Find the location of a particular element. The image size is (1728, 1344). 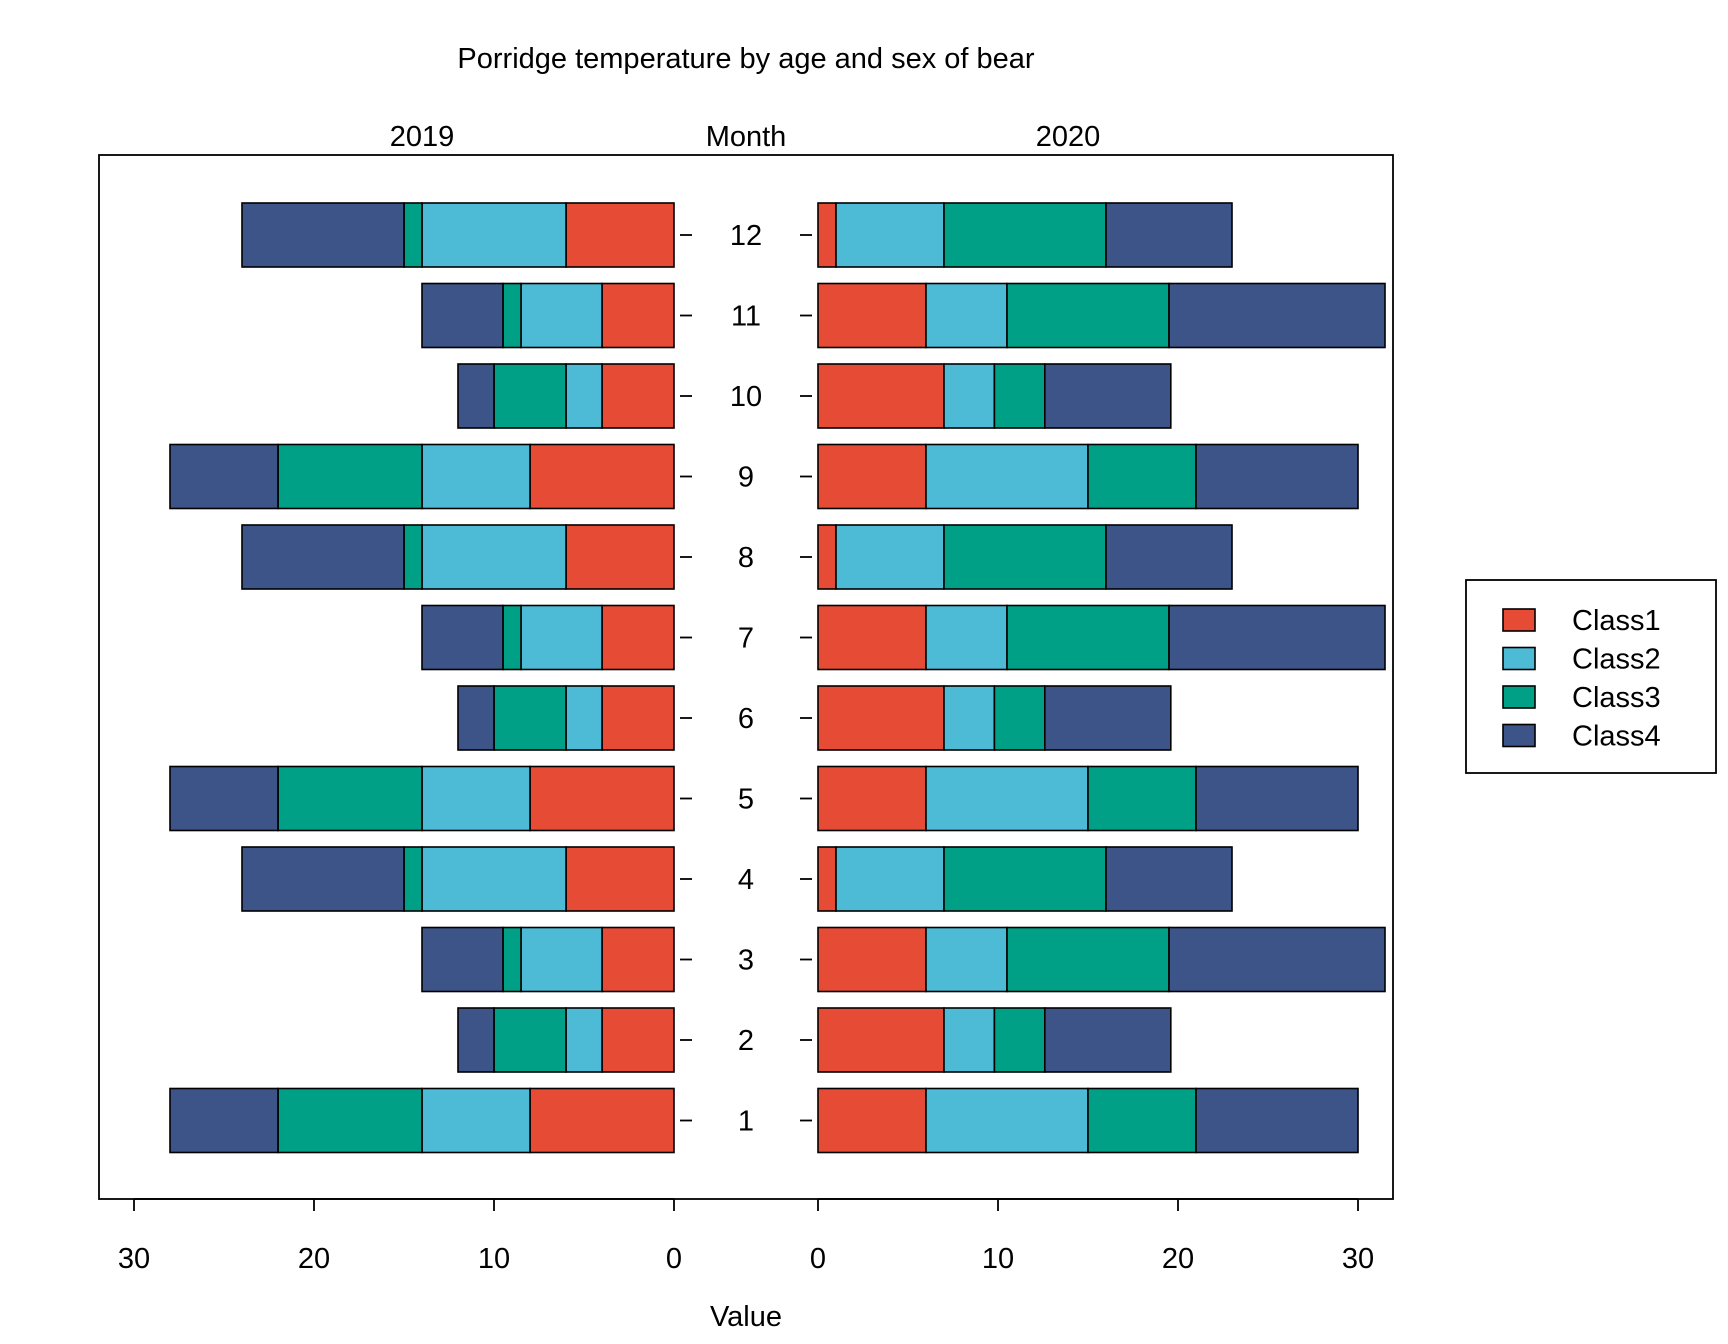

bar-2020-month-7-class3 is located at coordinates (1088, 637).